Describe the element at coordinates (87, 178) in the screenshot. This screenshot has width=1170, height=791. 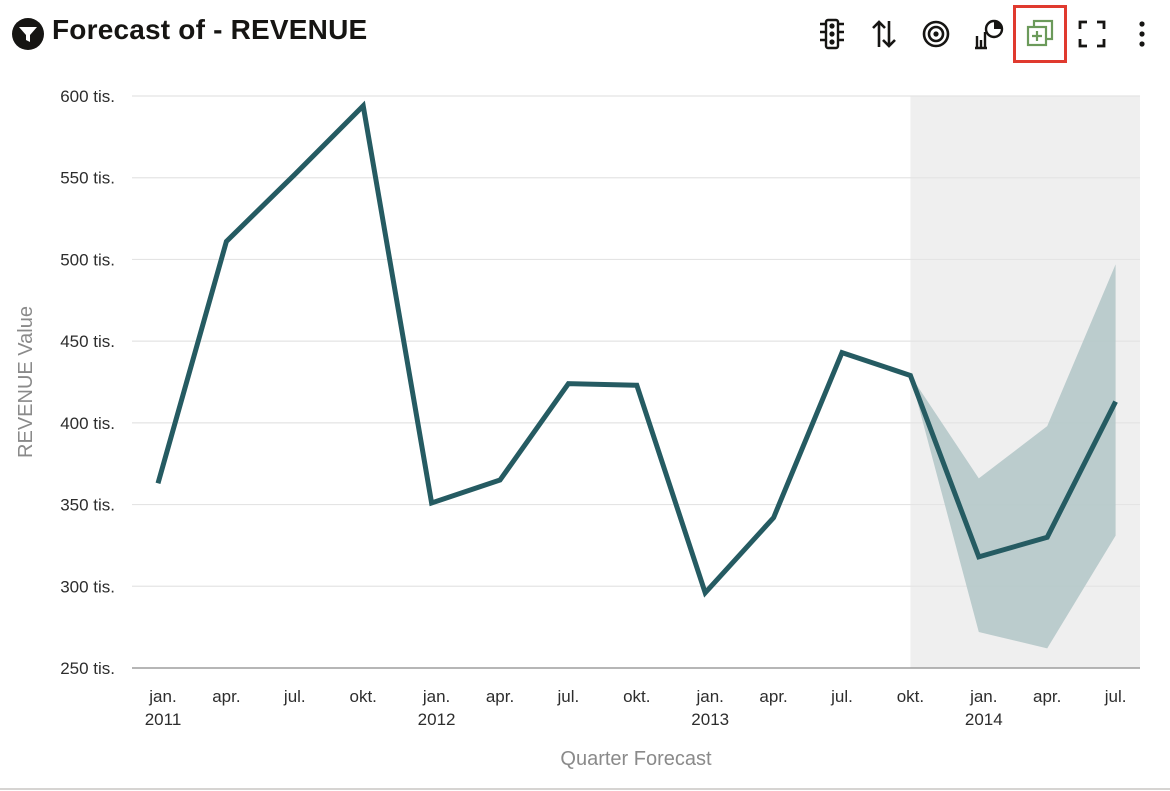
I see `y-tick-label: 550 tis.` at that location.